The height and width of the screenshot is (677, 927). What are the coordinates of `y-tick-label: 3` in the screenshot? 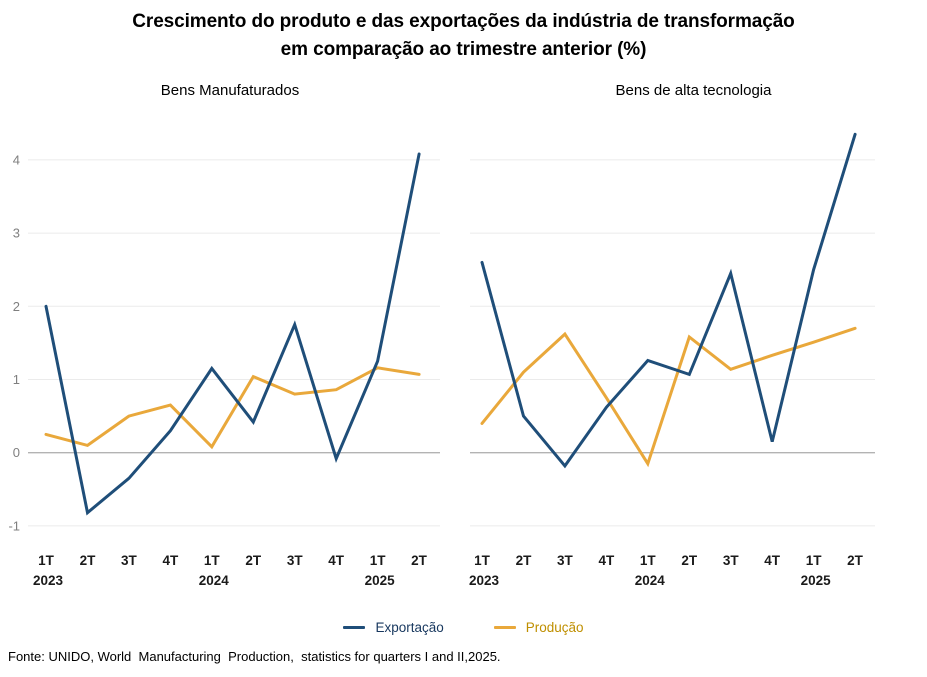 It's located at (16, 233).